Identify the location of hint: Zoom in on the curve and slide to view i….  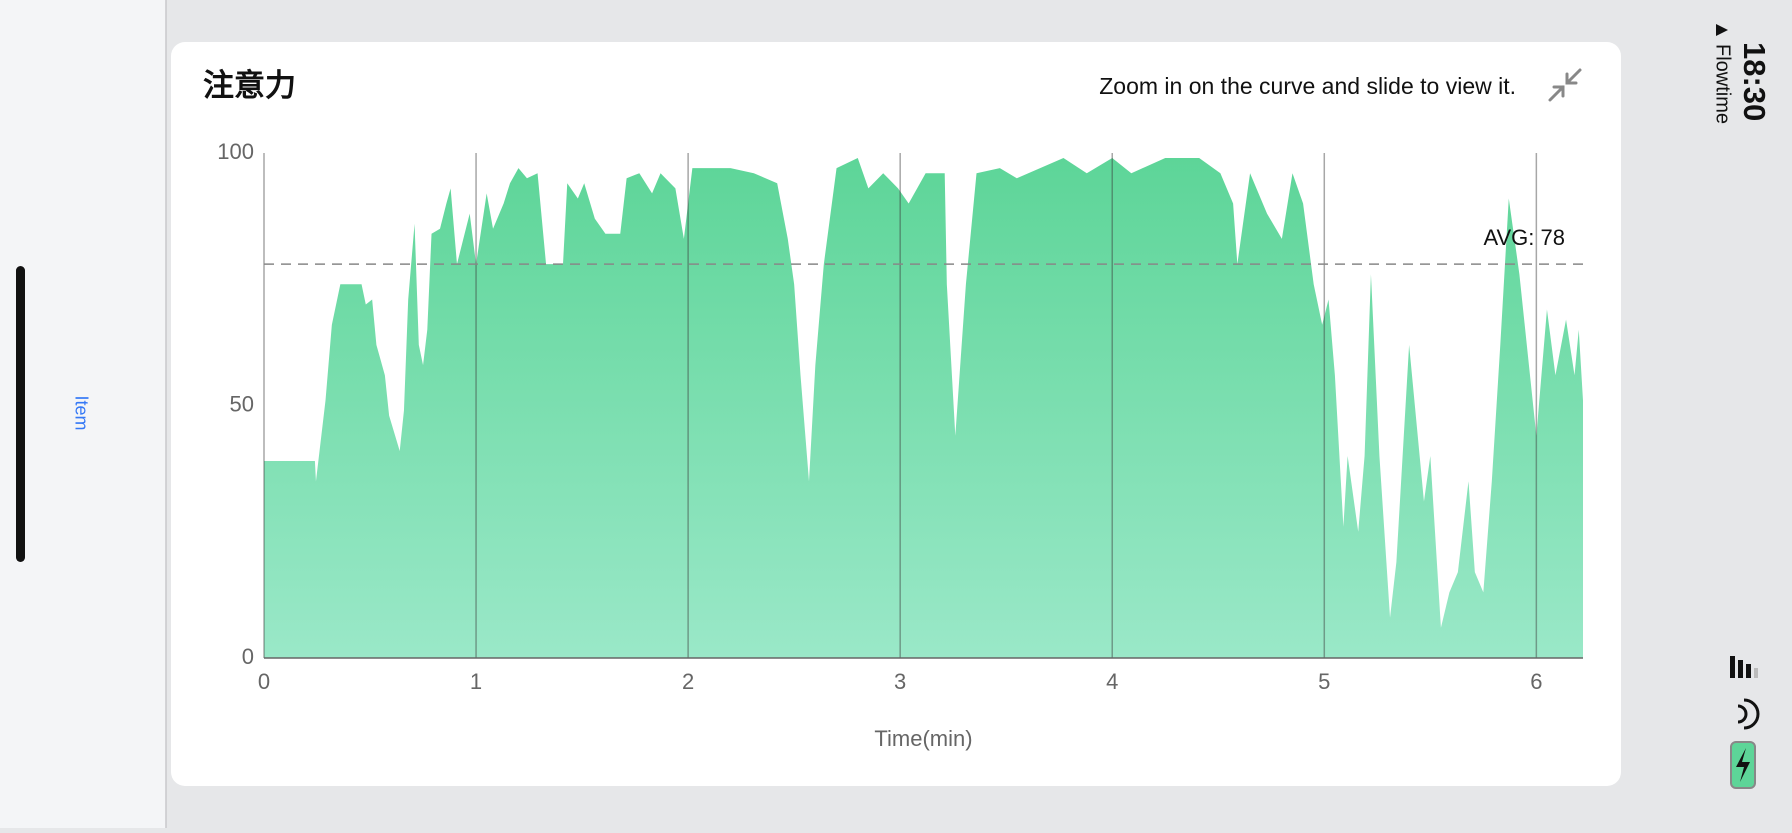
(1307, 86).